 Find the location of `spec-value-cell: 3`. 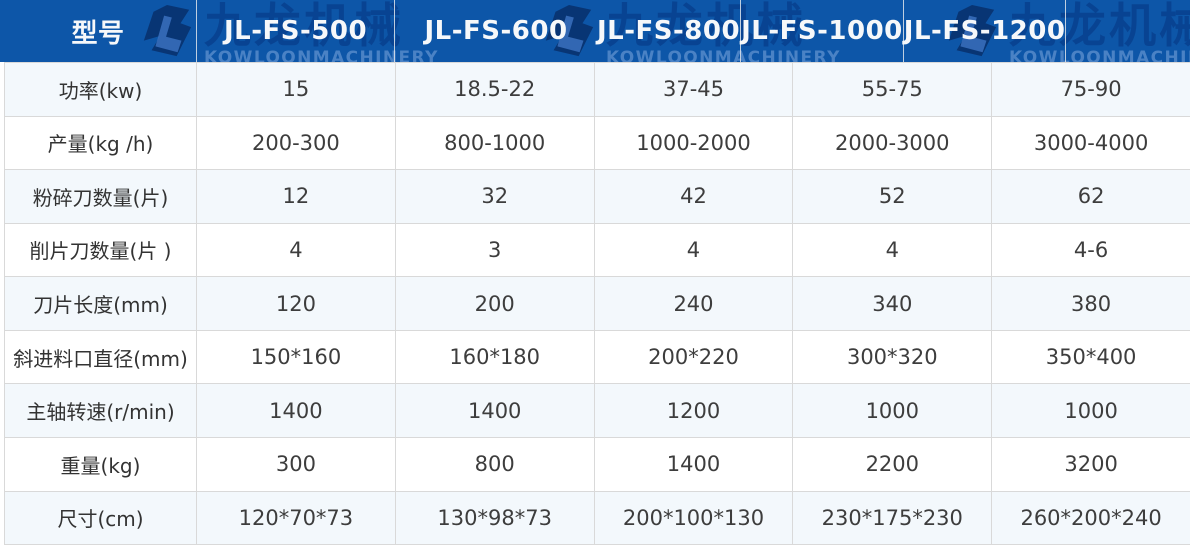

spec-value-cell: 3 is located at coordinates (495, 250).